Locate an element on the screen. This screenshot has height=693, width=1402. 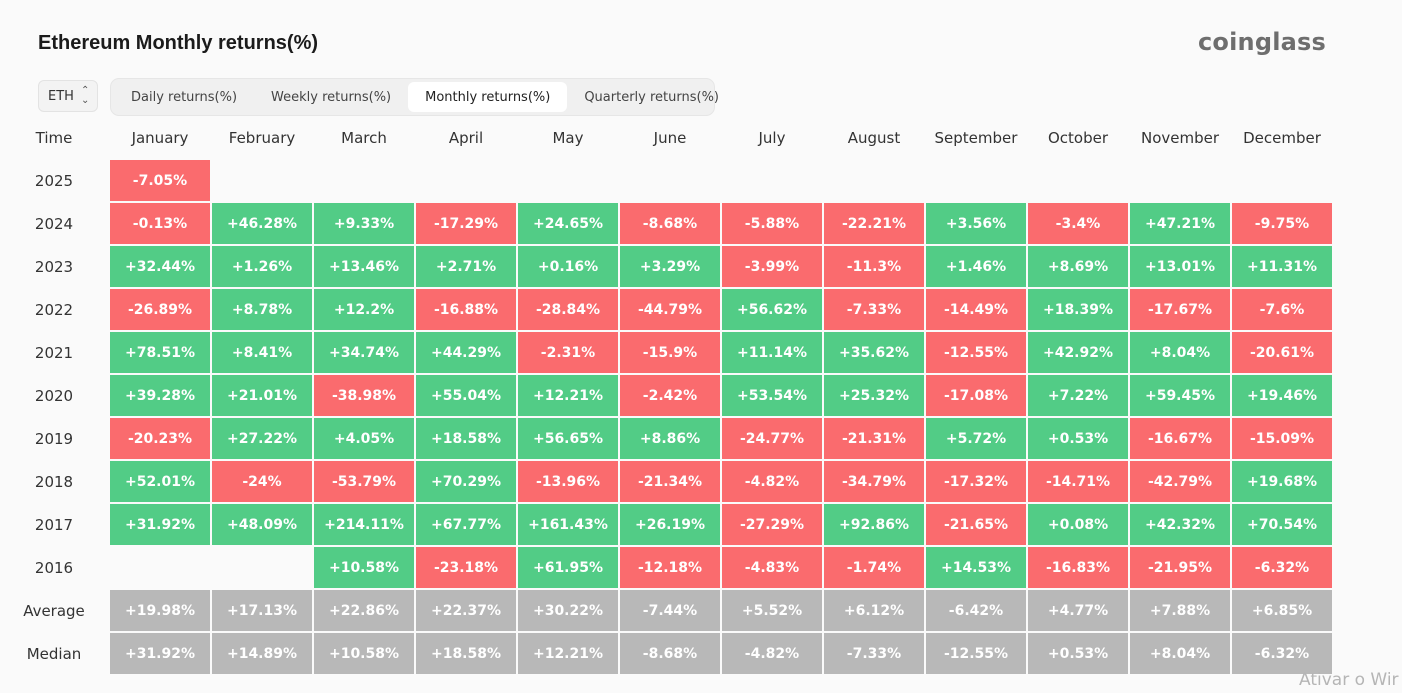
return-cell: +11.31% is located at coordinates (1282, 266).